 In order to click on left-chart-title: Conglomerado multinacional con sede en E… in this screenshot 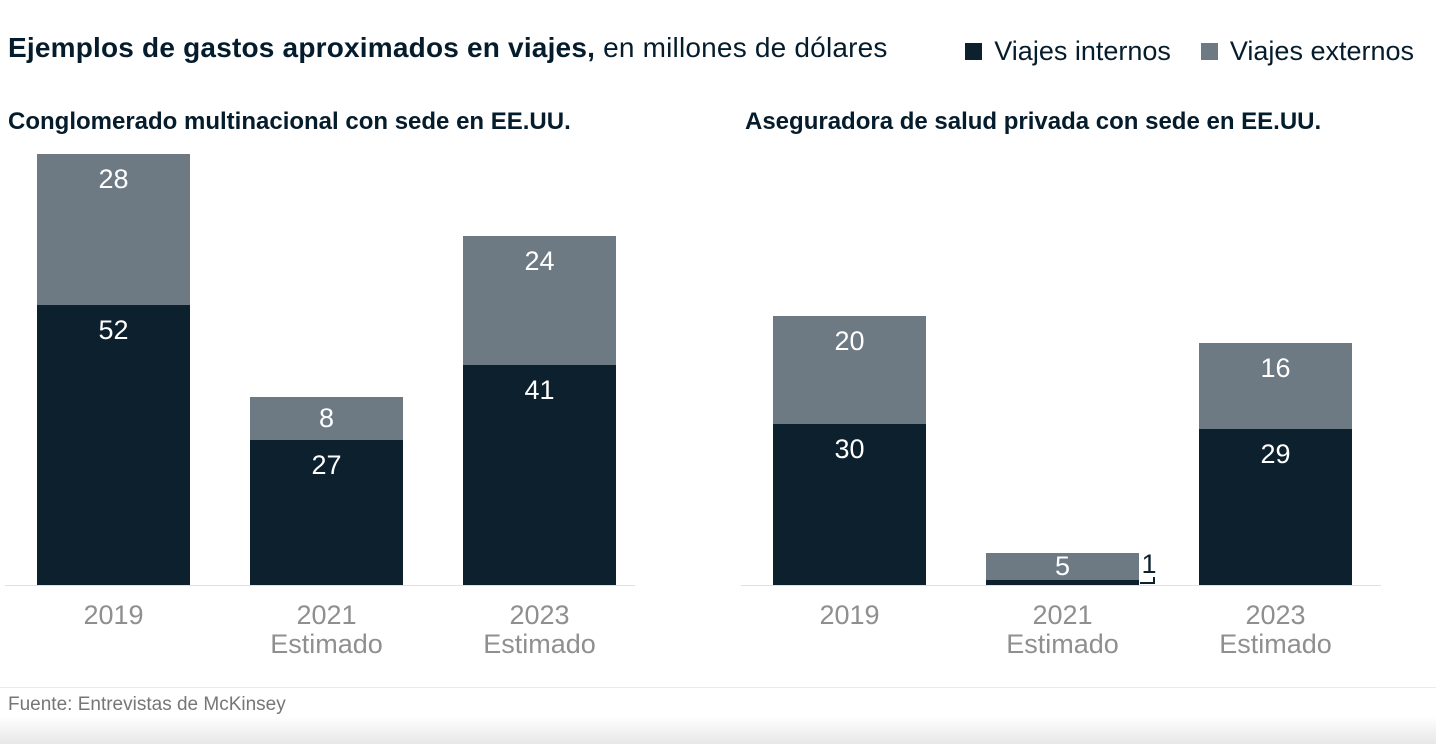, I will do `click(289, 121)`.